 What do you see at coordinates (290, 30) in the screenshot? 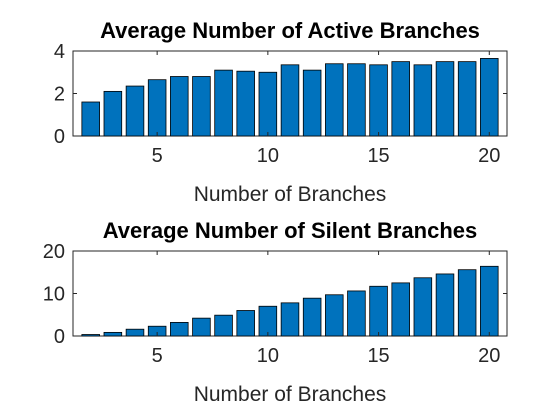
I see `chart-title: Average Number of Active Branches` at bounding box center [290, 30].